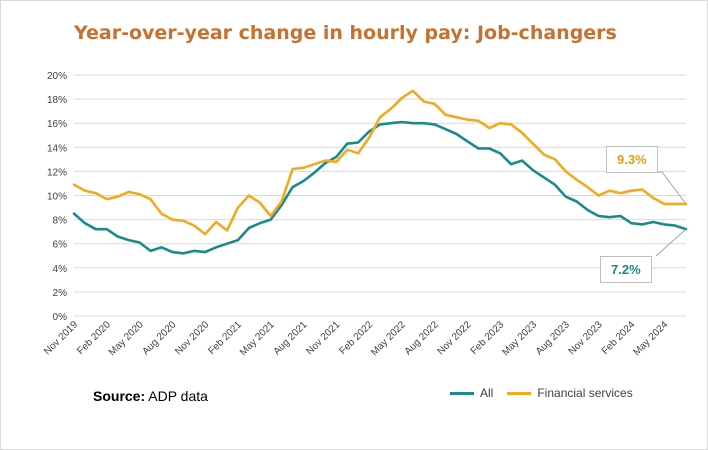  I want to click on x-tick-label: Aug 2022, so click(422, 338).